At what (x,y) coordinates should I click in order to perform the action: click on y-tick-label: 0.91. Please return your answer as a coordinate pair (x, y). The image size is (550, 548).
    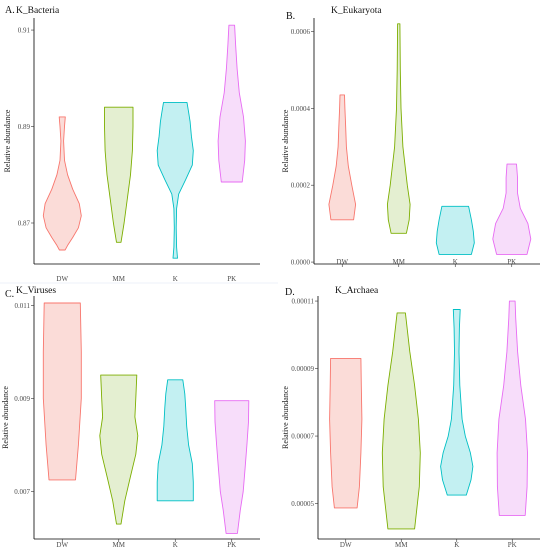
    Looking at the image, I should click on (24, 31).